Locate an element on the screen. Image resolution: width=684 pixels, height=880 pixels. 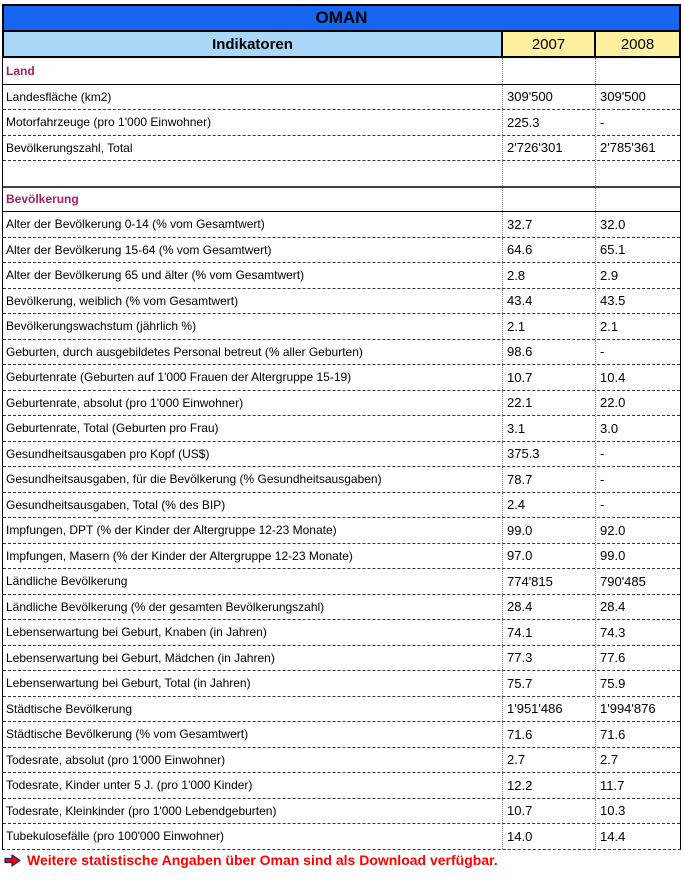
spacer-row is located at coordinates (341, 173).